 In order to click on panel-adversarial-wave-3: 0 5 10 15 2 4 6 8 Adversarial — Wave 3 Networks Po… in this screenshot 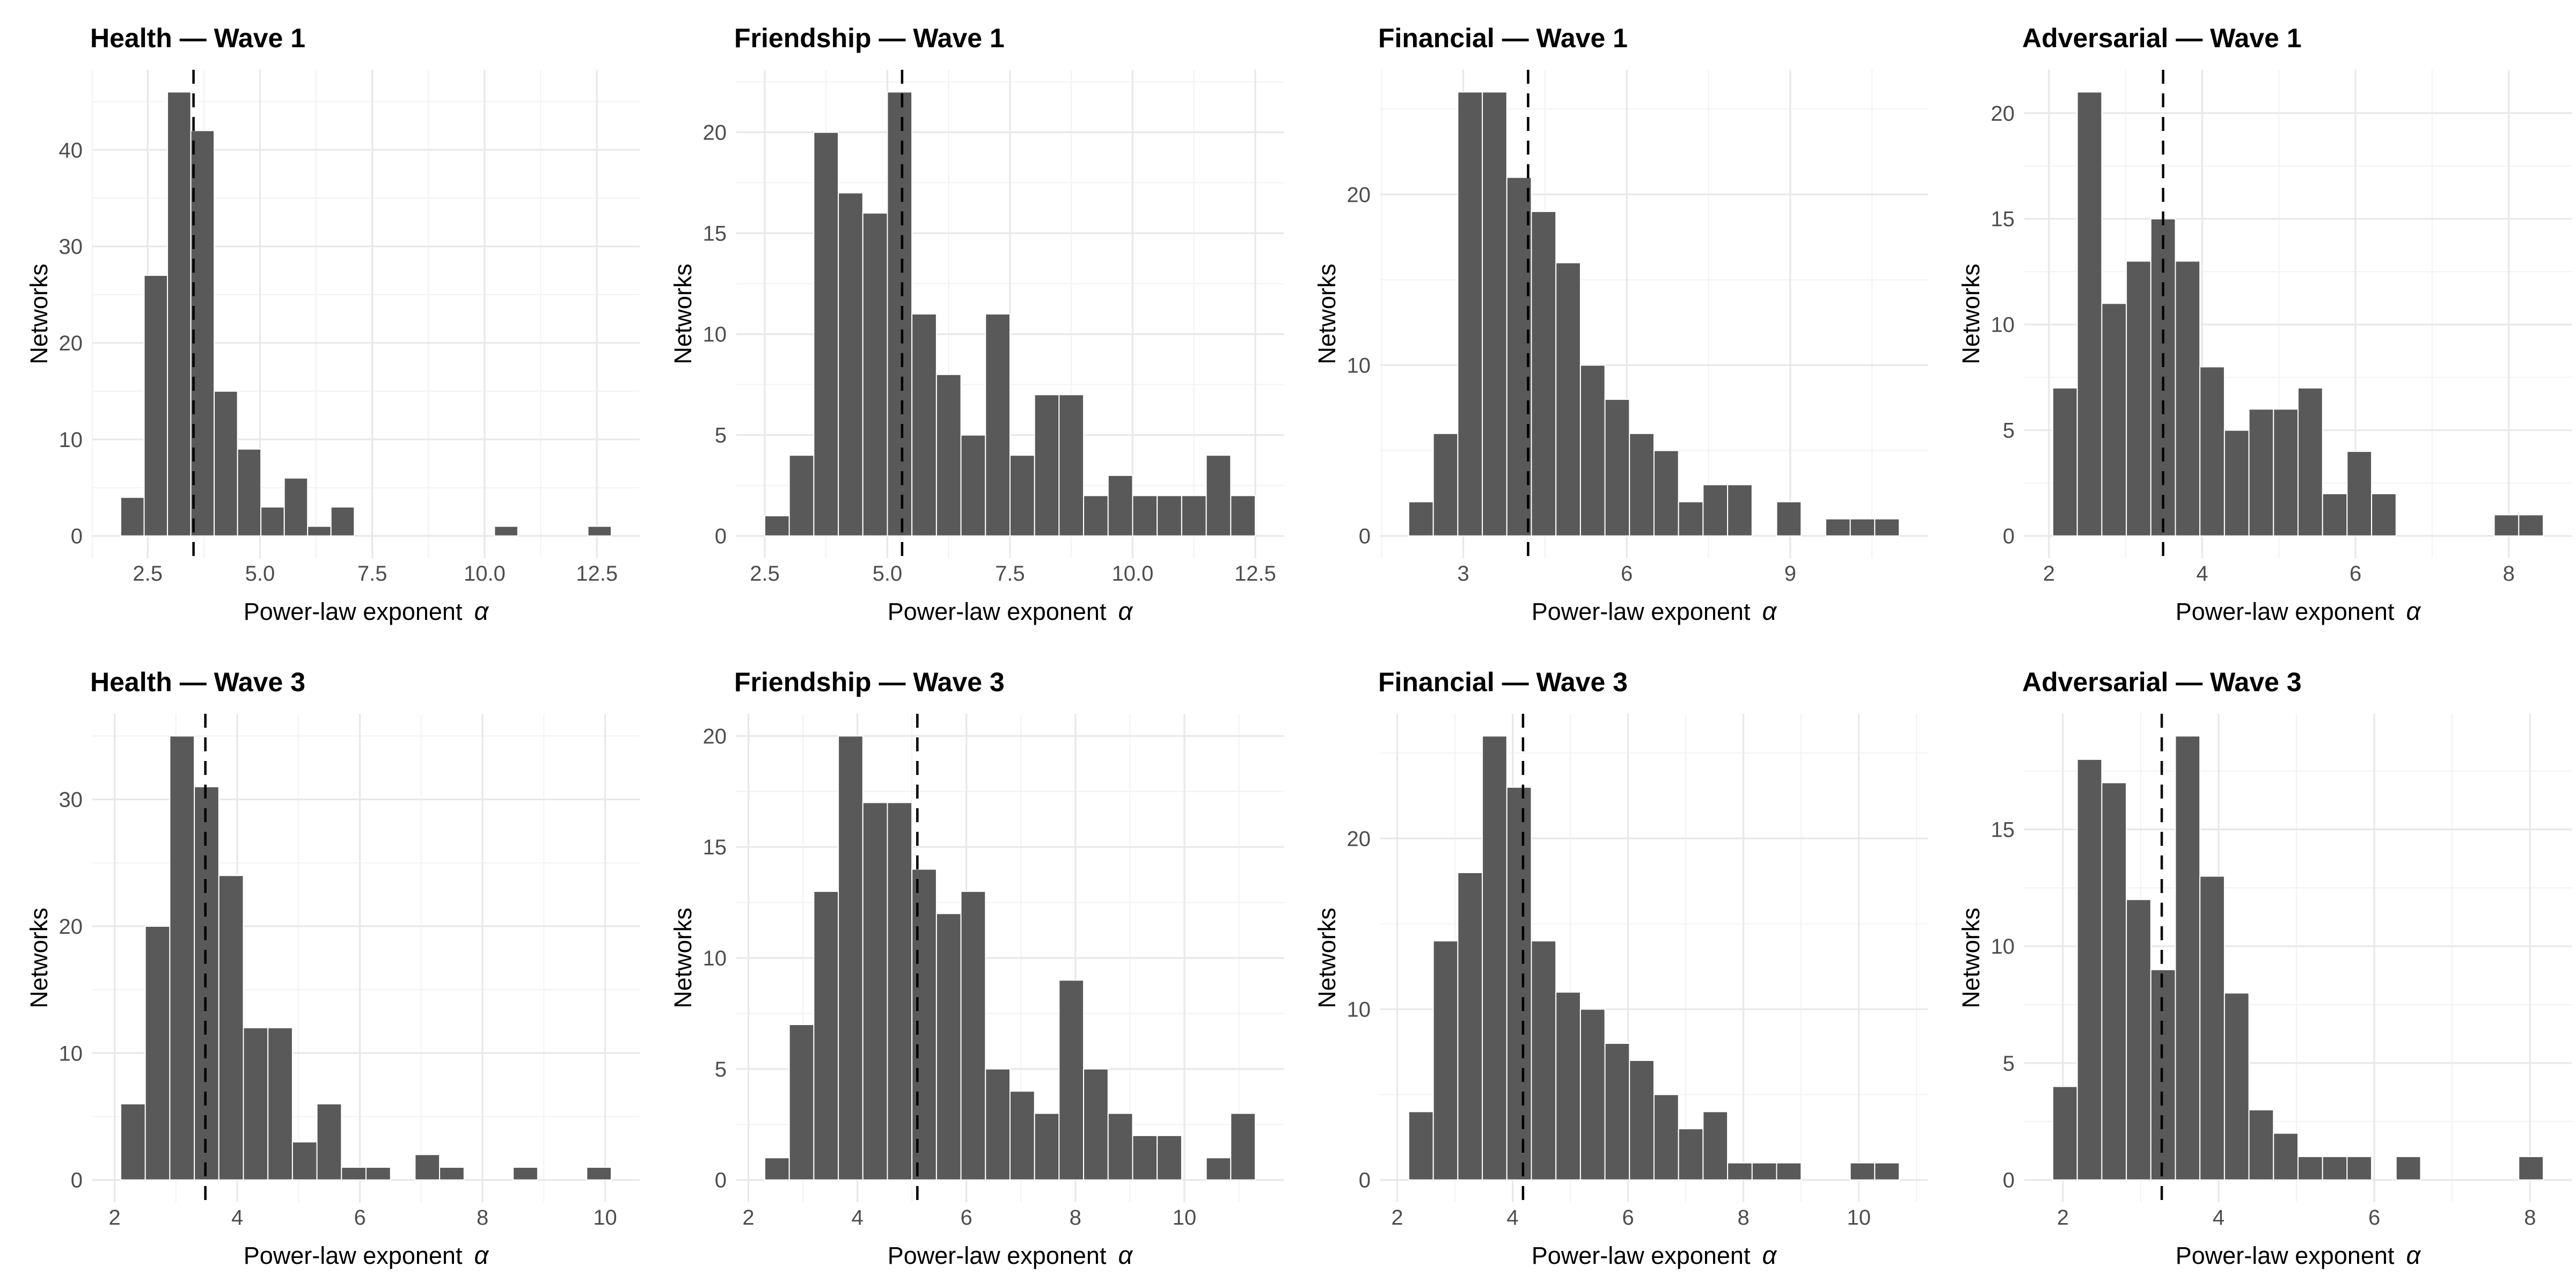, I will do `click(2254, 966)`.